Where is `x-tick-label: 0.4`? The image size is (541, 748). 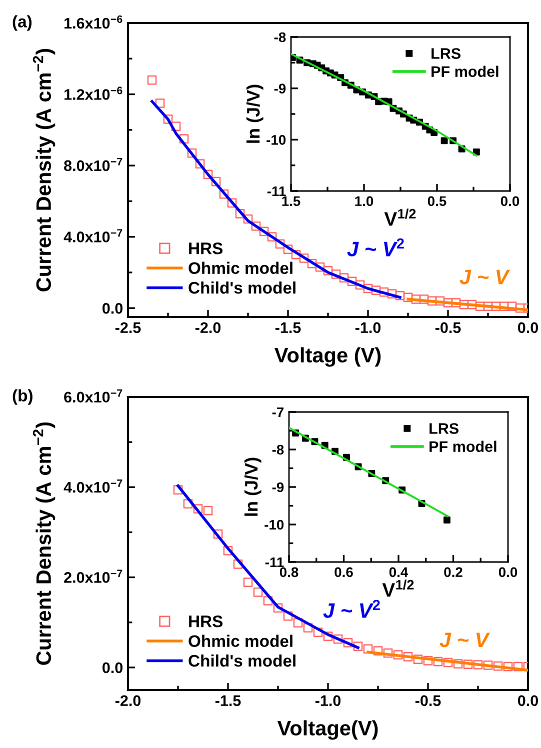 x-tick-label: 0.4 is located at coordinates (398, 572).